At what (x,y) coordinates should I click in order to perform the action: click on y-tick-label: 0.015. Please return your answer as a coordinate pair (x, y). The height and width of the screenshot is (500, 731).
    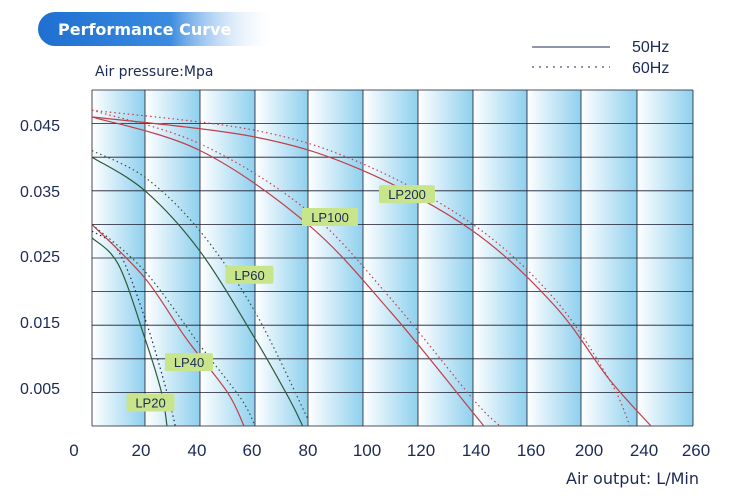
    Looking at the image, I should click on (40, 323).